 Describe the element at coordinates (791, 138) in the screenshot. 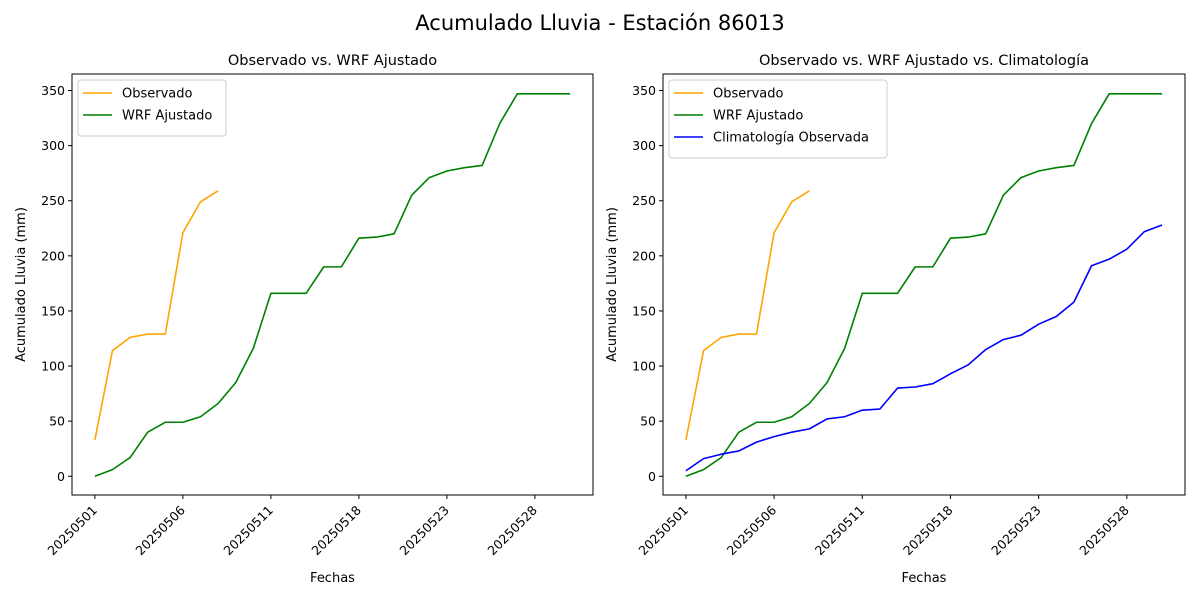

I see `legend-label: Climatología Observada` at that location.